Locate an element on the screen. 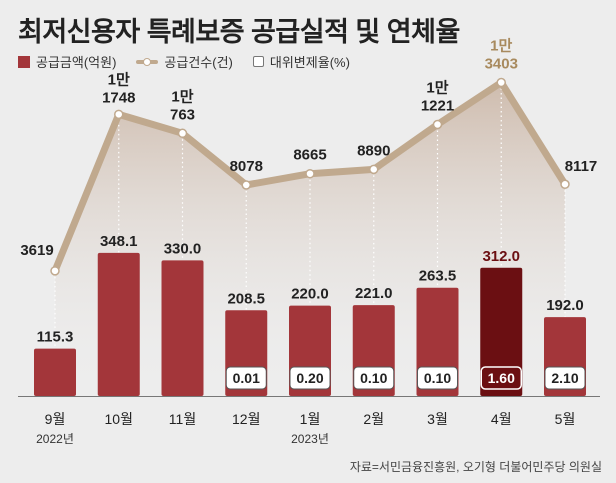 This screenshot has width=616, height=483. bar-value-label-2: 330.0 is located at coordinates (183, 248).